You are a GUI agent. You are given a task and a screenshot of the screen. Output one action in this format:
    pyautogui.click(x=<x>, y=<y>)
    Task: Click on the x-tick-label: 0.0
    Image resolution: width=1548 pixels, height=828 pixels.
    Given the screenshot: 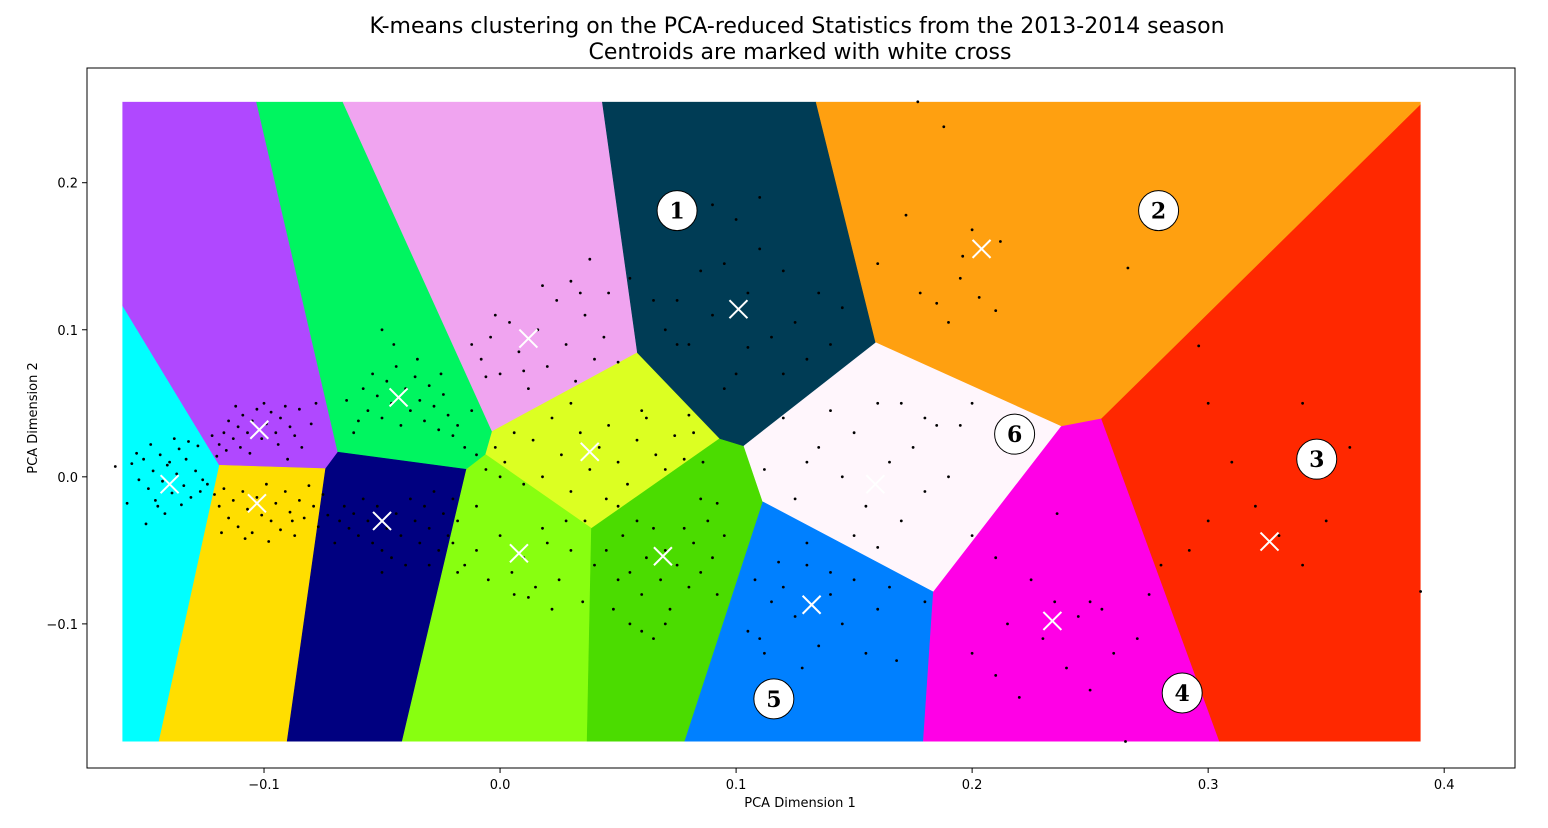 What is the action you would take?
    pyautogui.click(x=500, y=785)
    